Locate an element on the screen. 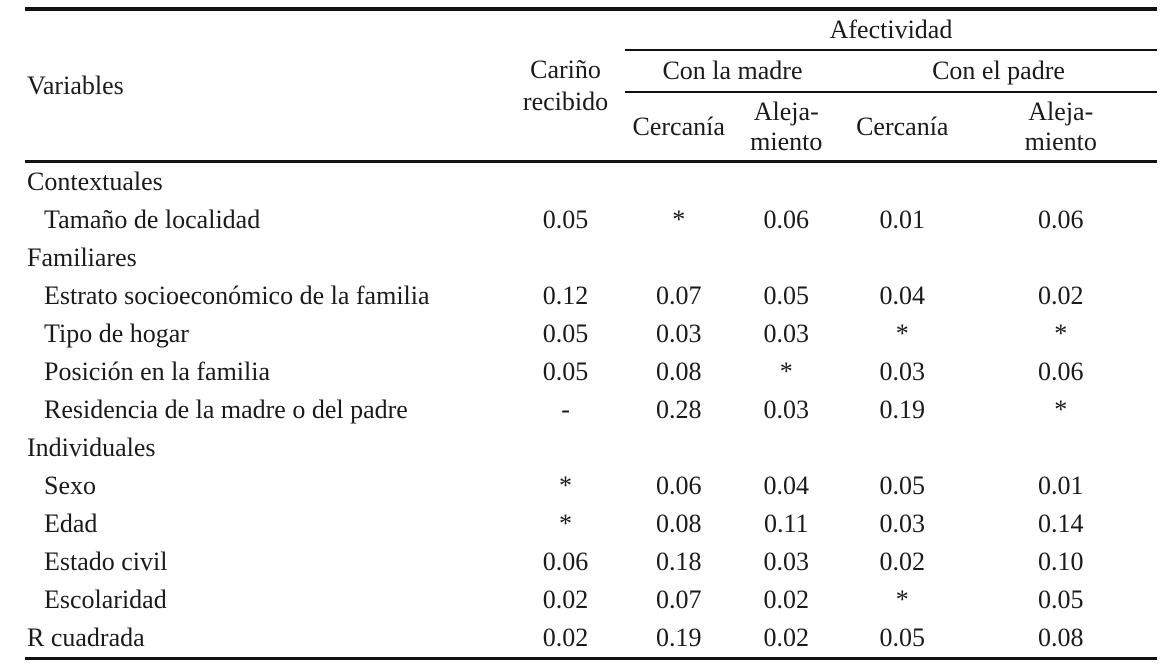 This screenshot has width=1166, height=664. value-cell: 0.11 is located at coordinates (786, 523).